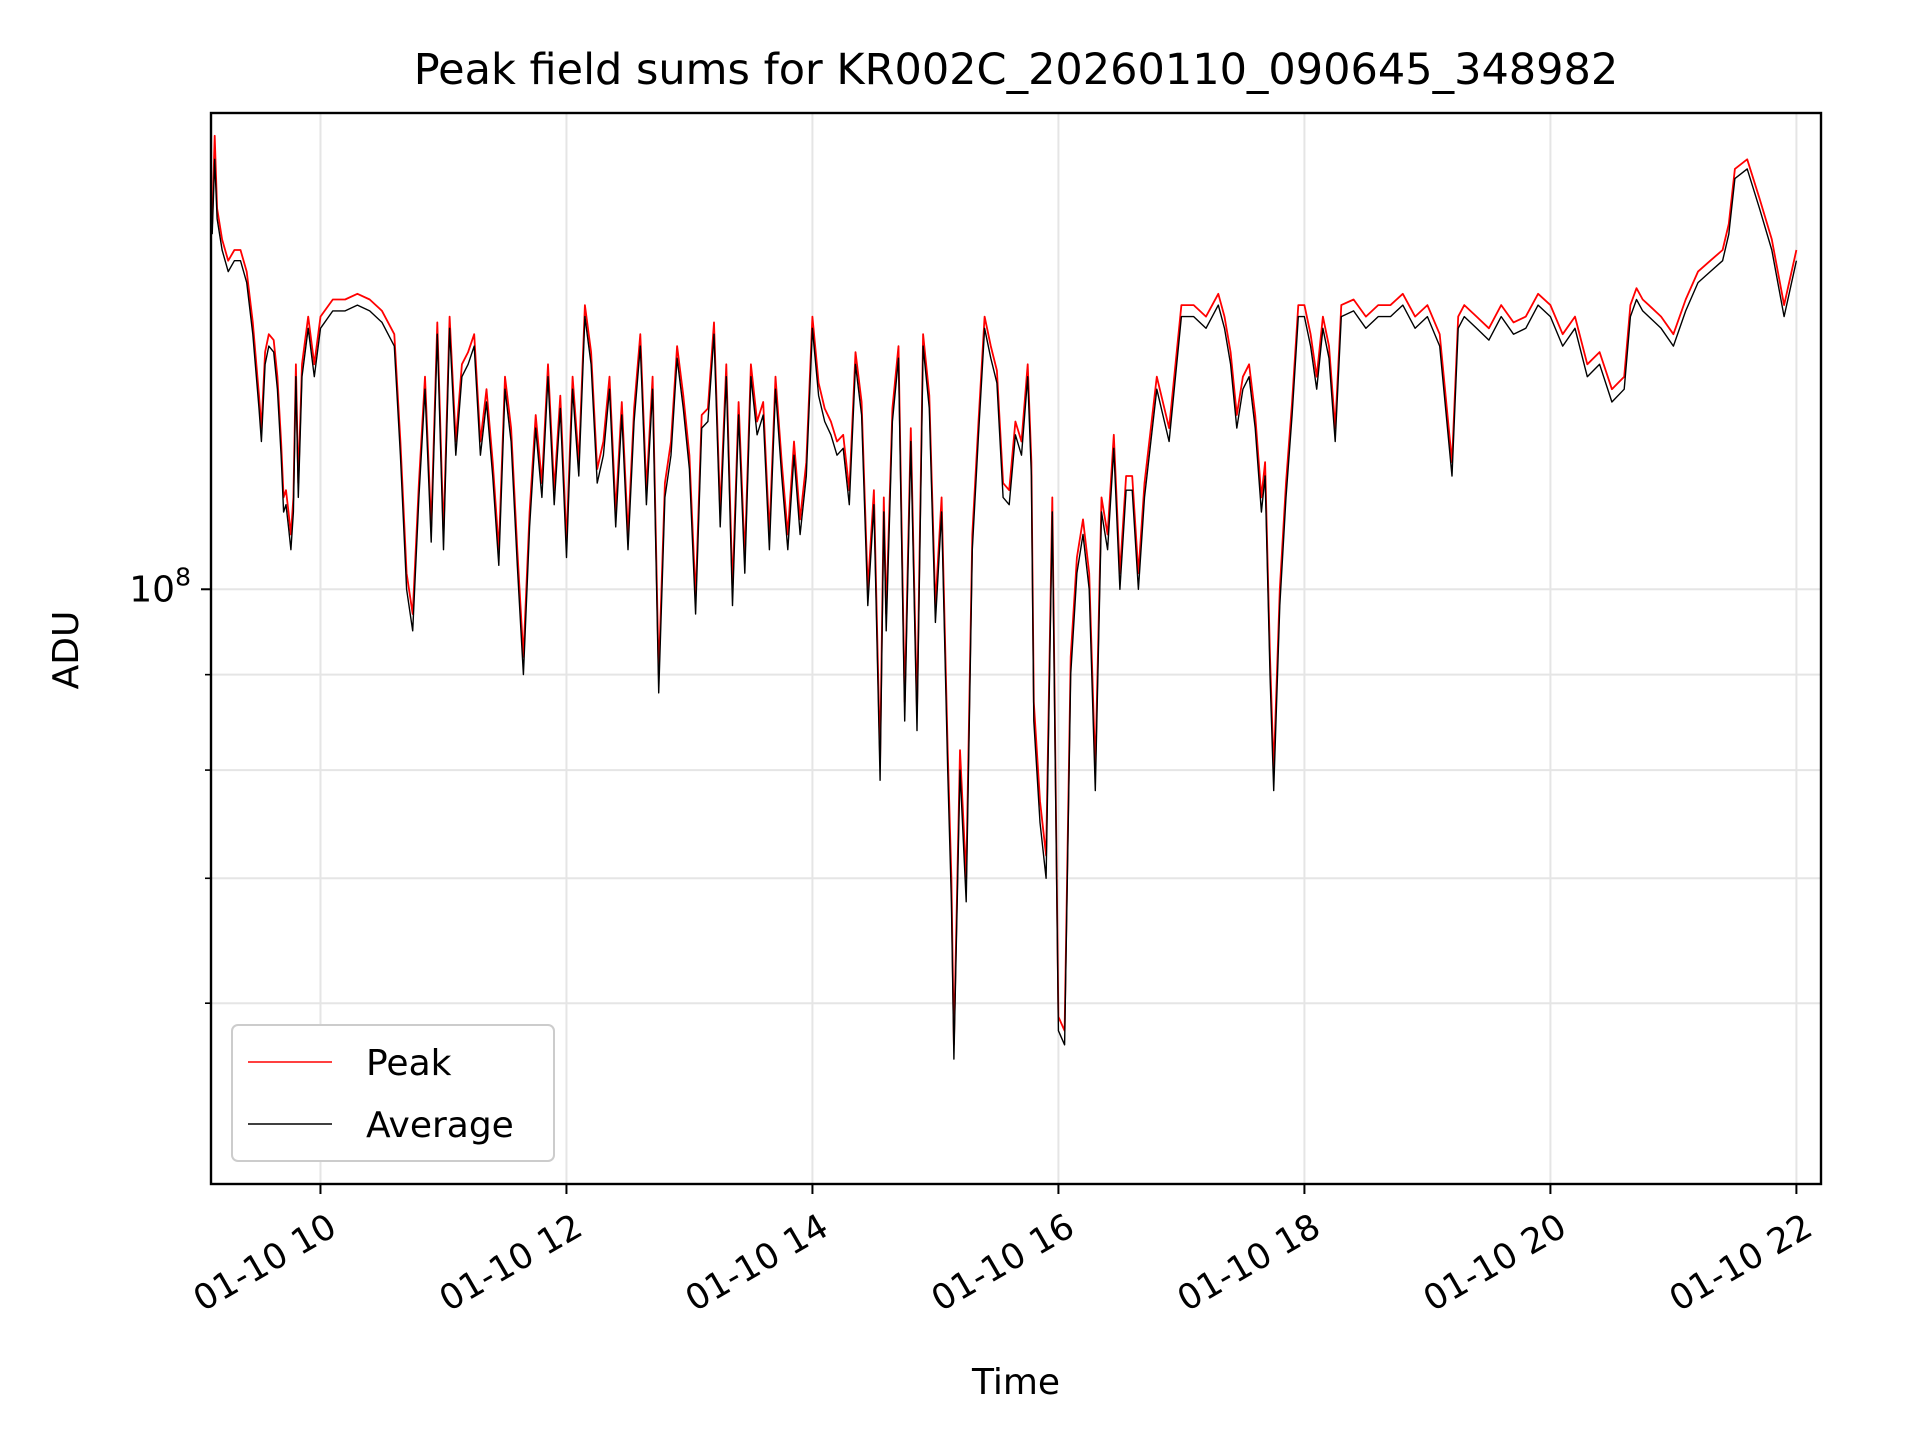 The width and height of the screenshot is (1920, 1440). I want to click on legend: Peak Average, so click(393, 1093).